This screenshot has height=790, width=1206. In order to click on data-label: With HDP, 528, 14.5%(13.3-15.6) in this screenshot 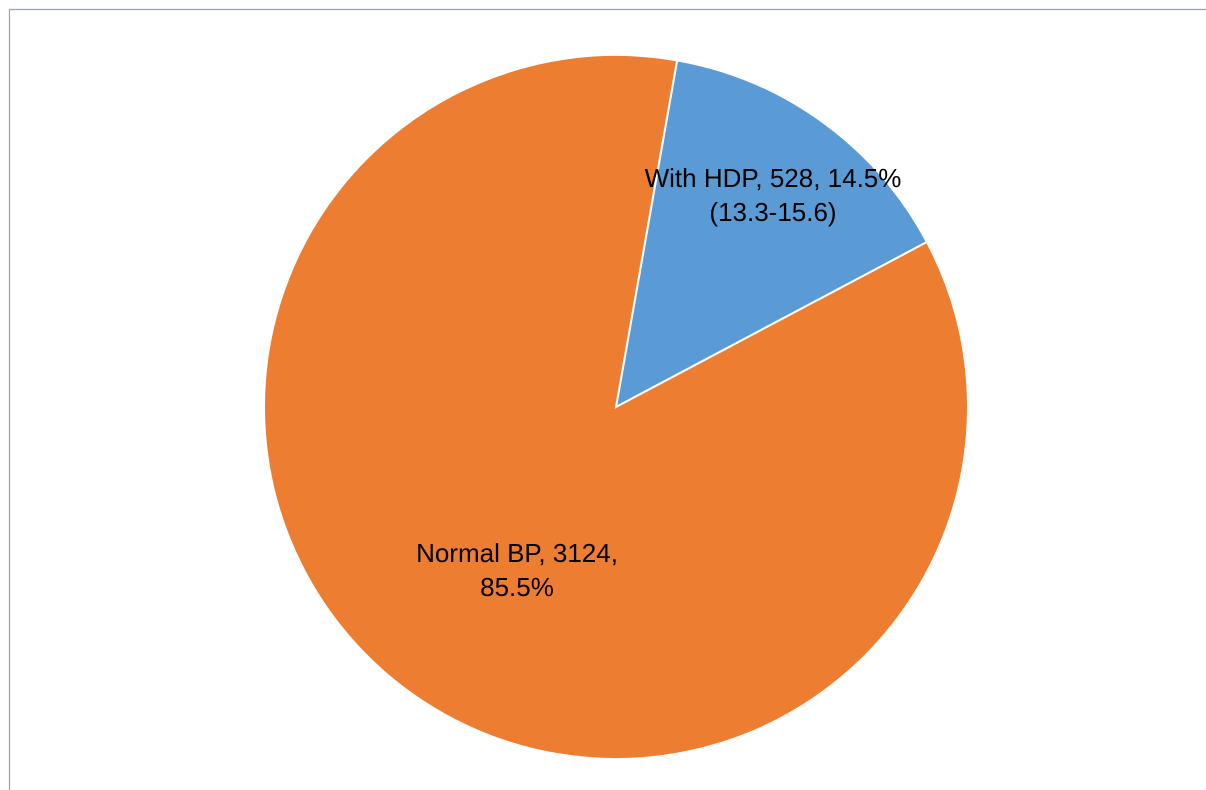, I will do `click(773, 195)`.